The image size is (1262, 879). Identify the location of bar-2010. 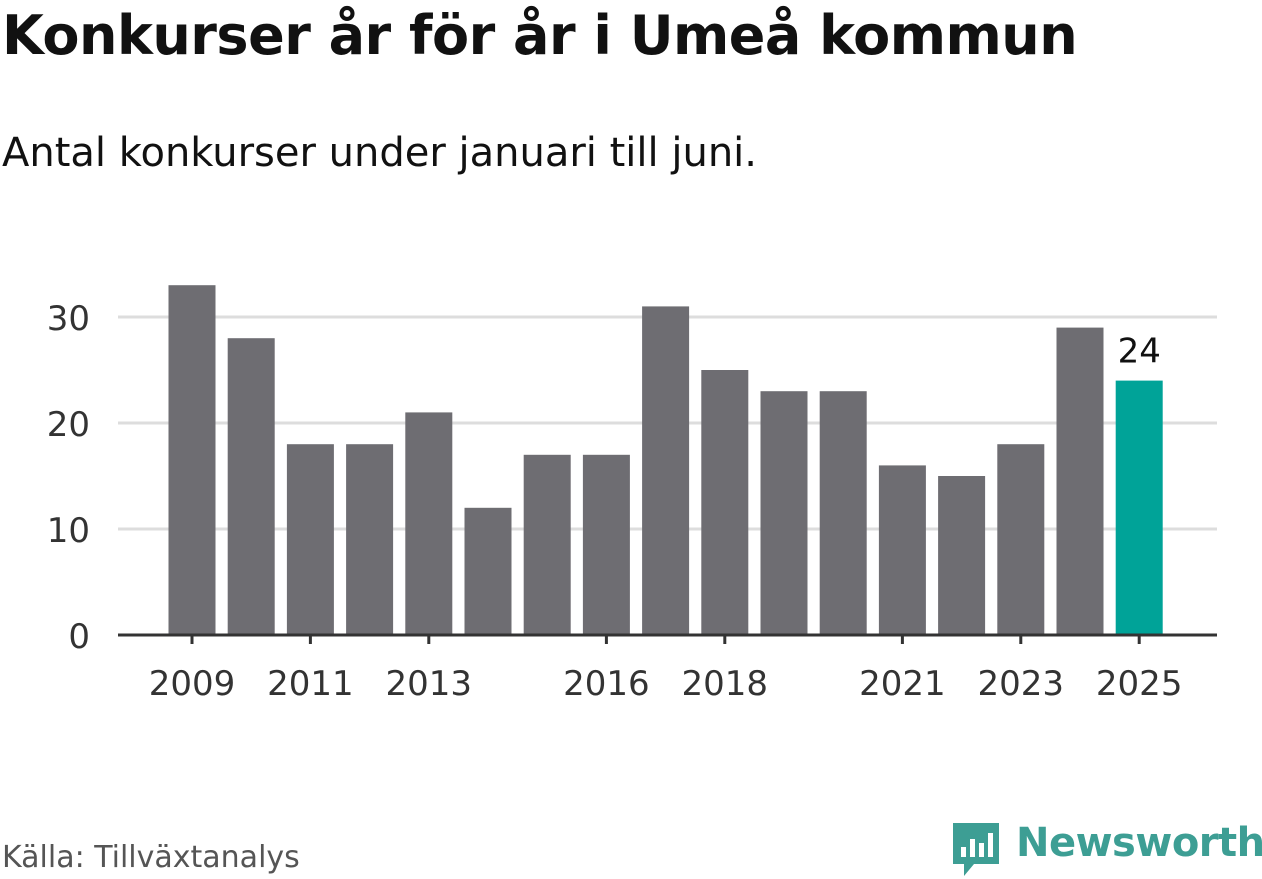
(251, 486).